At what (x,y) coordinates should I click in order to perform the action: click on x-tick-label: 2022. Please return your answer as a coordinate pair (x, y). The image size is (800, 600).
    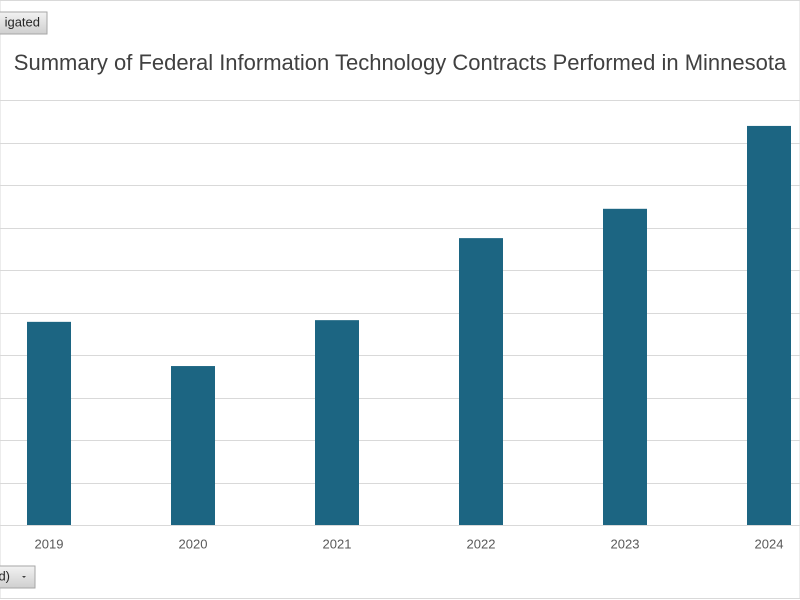
    Looking at the image, I should click on (481, 543).